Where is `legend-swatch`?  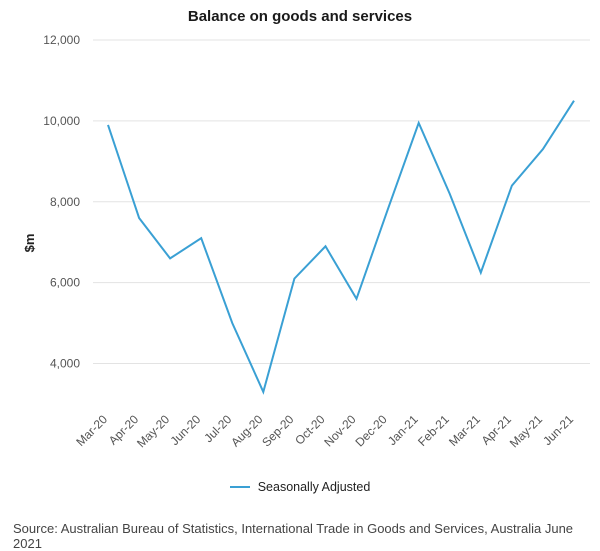
legend-swatch is located at coordinates (239, 487).